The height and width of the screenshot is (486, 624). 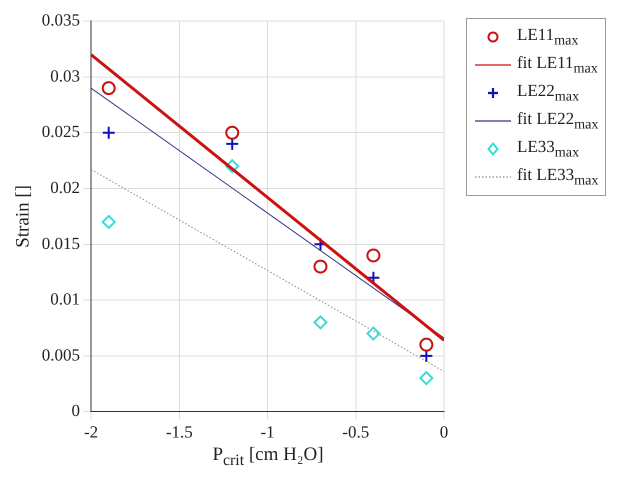 I want to click on x-tick-label: -2, so click(x=91, y=432).